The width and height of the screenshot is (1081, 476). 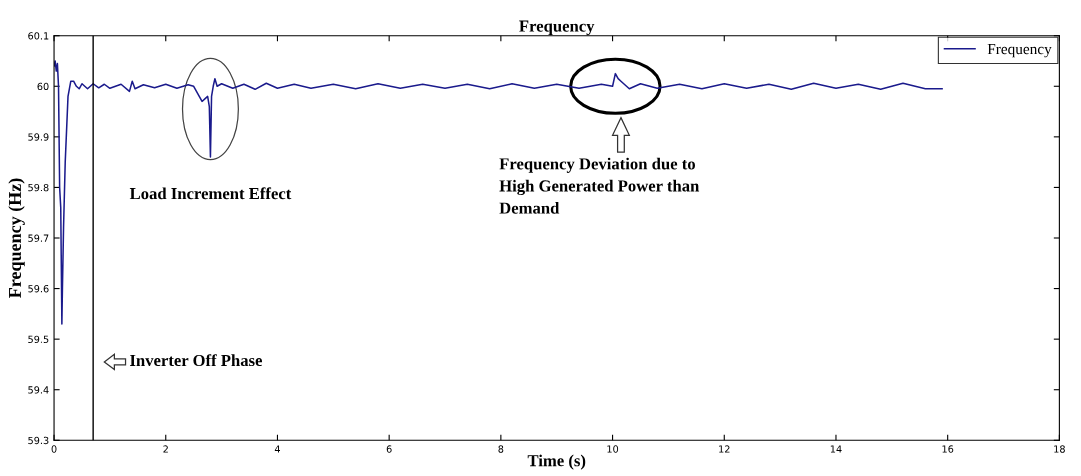 What do you see at coordinates (16, 238) in the screenshot?
I see `y-axis-title: Frequency (Hz)` at bounding box center [16, 238].